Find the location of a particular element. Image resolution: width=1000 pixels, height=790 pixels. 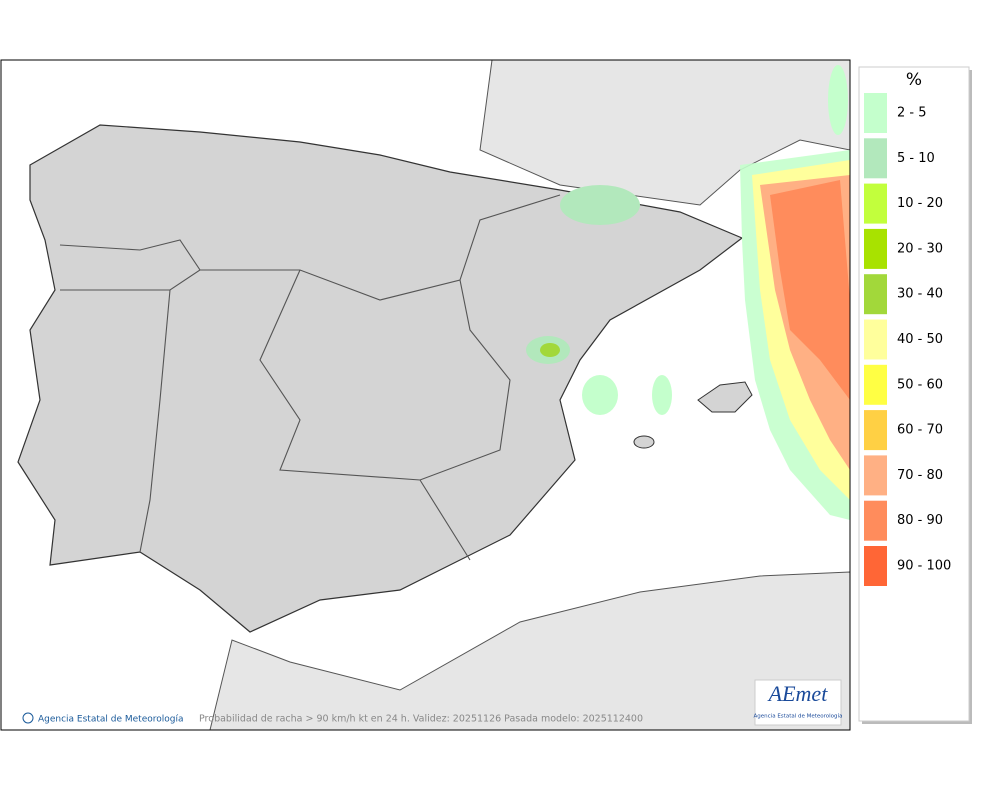

logo-box is located at coordinates (798, 702).